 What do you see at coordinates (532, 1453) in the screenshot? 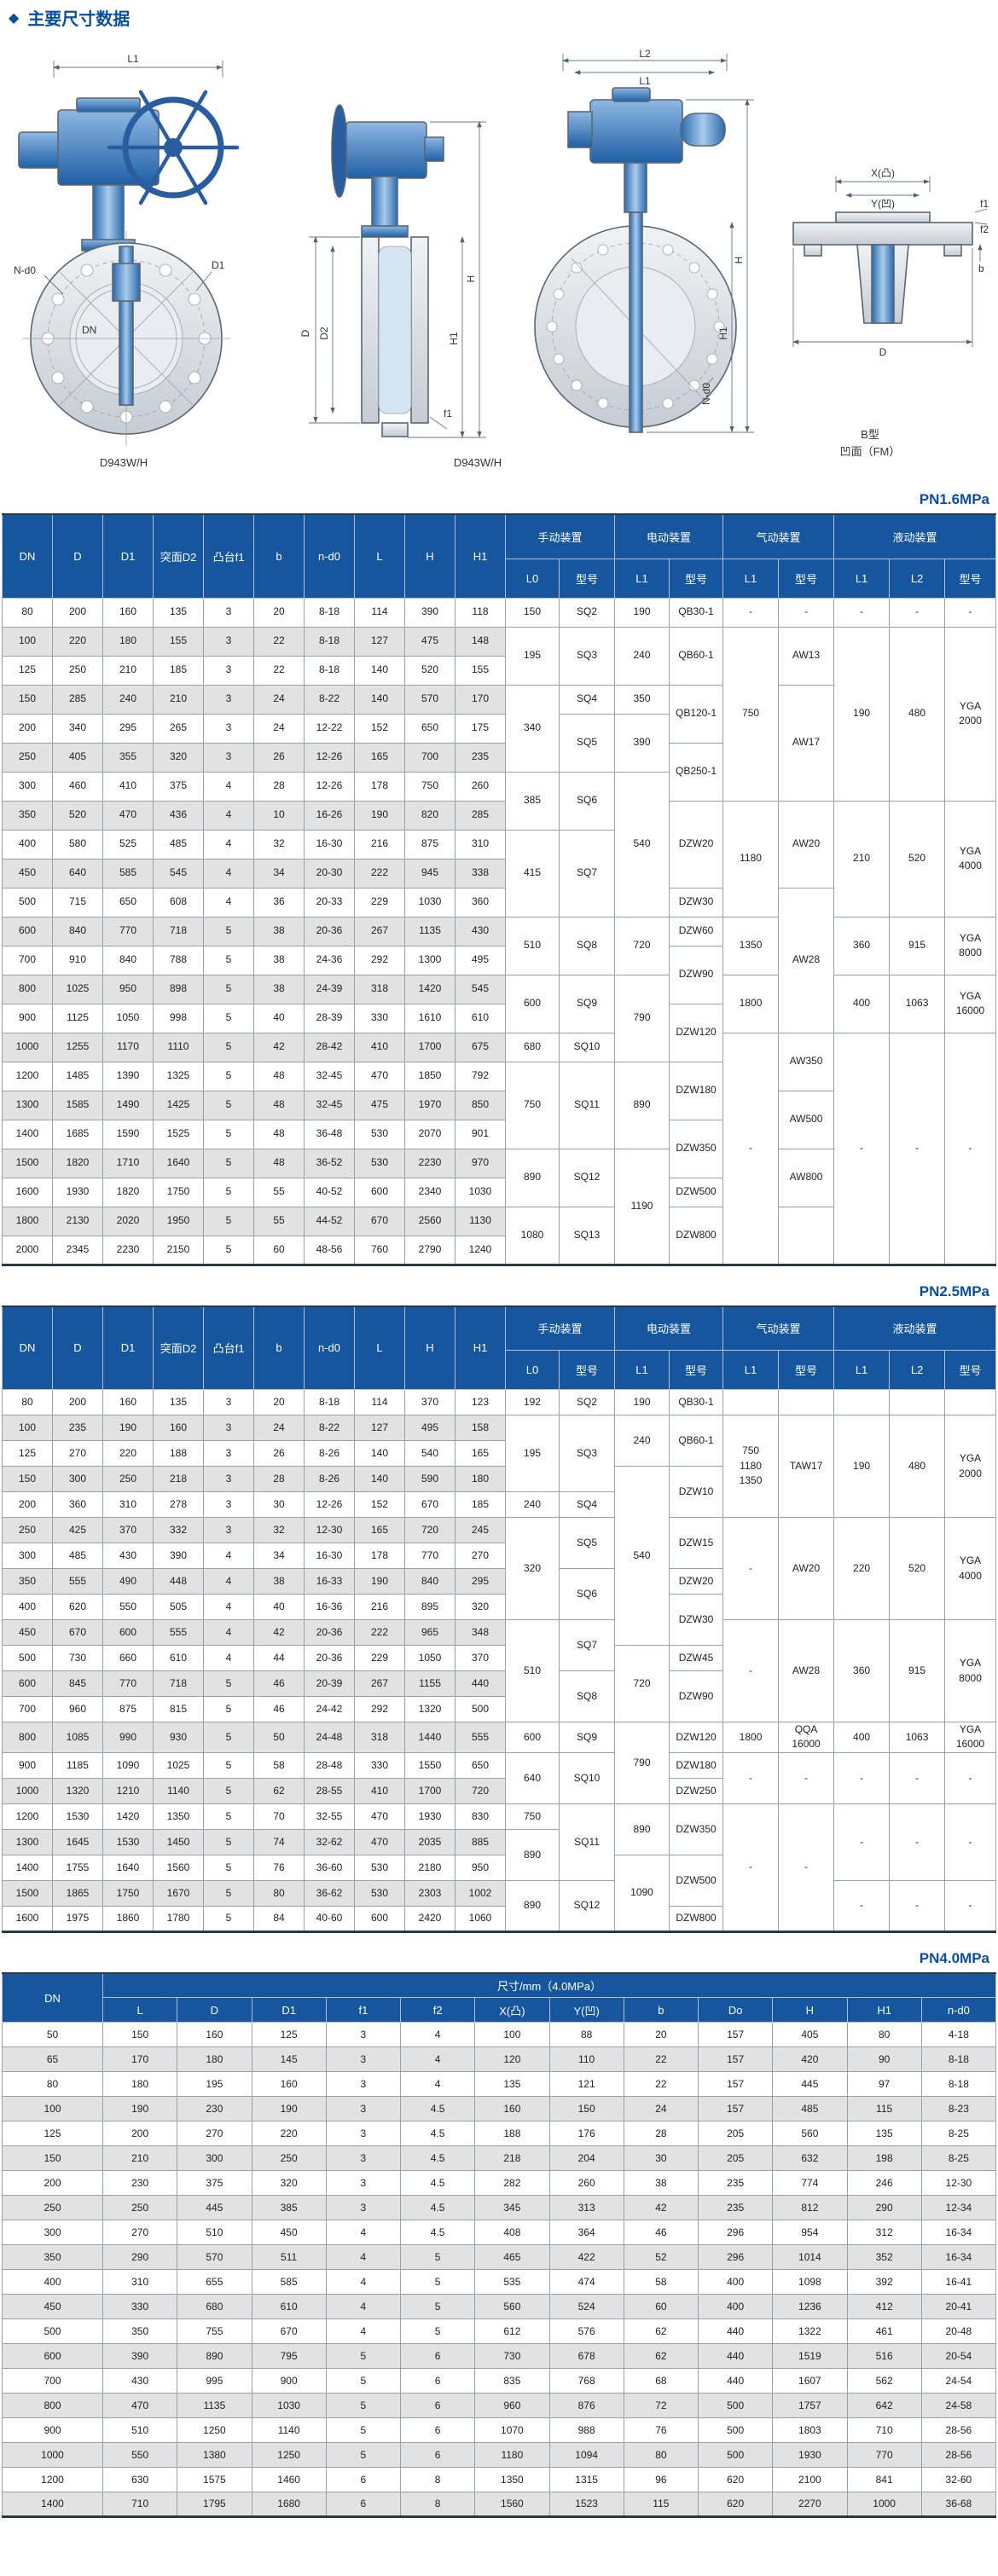
I see `cell: 195` at bounding box center [532, 1453].